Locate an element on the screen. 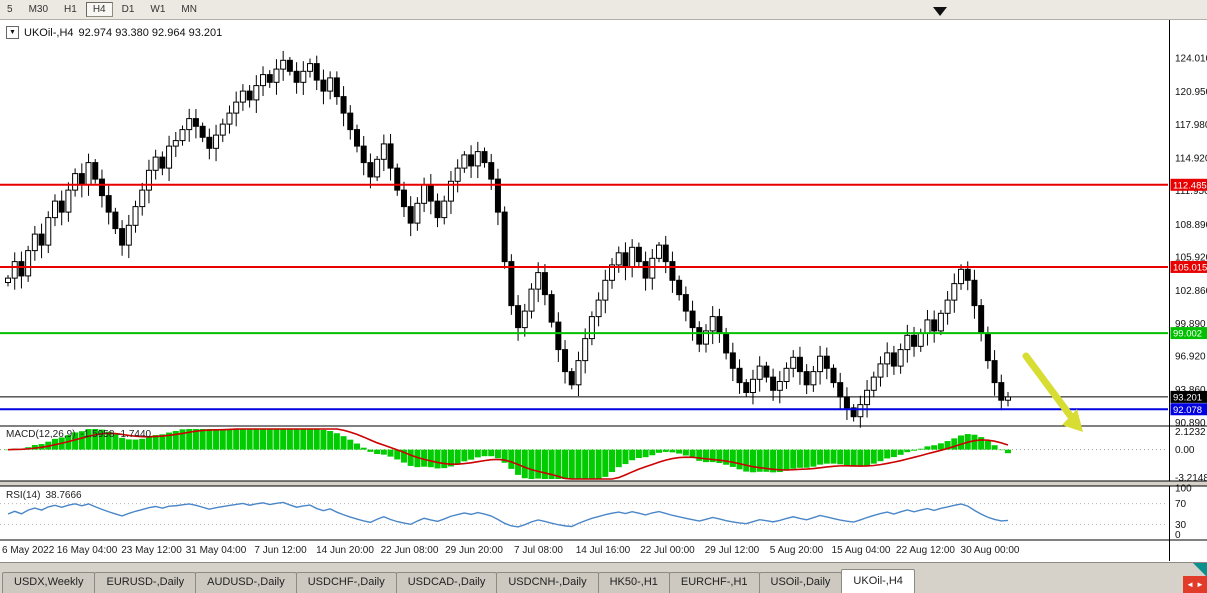 The image size is (1207, 593). rsi-name: RSI(14) is located at coordinates (23, 495).